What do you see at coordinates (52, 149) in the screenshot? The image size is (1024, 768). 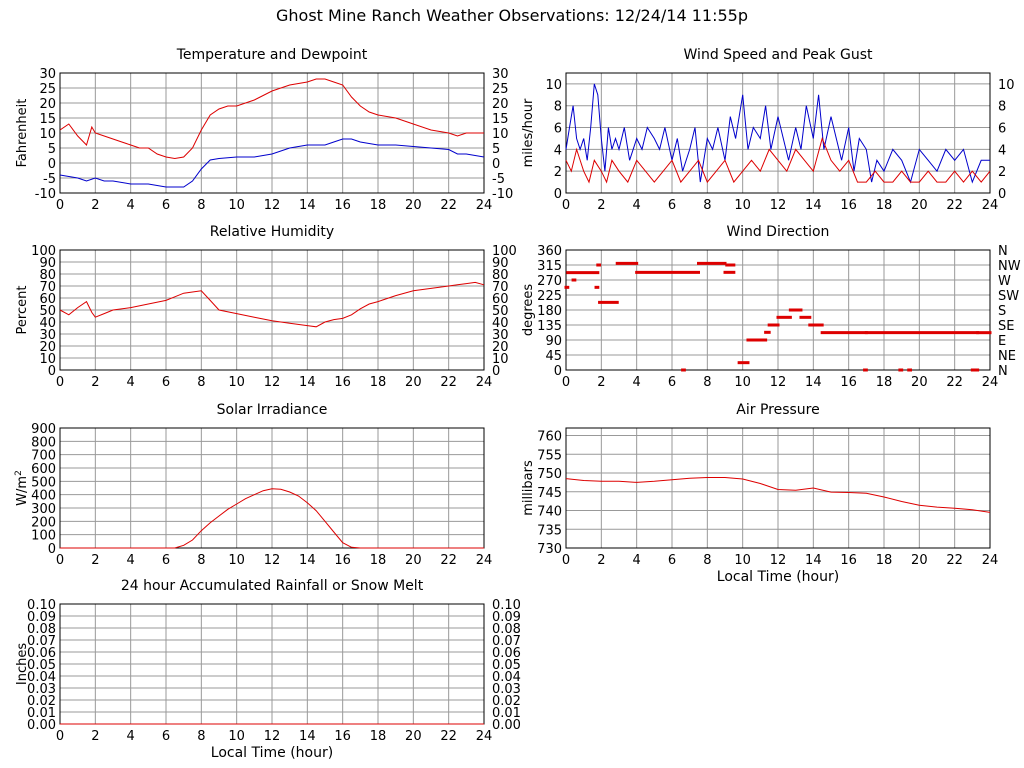 I see `y-tick-label: 5` at bounding box center [52, 149].